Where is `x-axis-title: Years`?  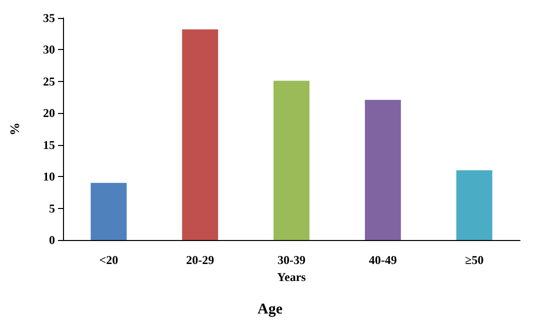
x-axis-title: Years is located at coordinates (291, 277).